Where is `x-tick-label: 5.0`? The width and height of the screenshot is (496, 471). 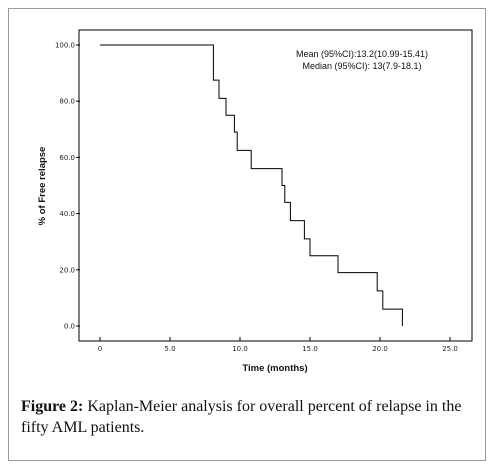
x-tick-label: 5.0 is located at coordinates (169, 349).